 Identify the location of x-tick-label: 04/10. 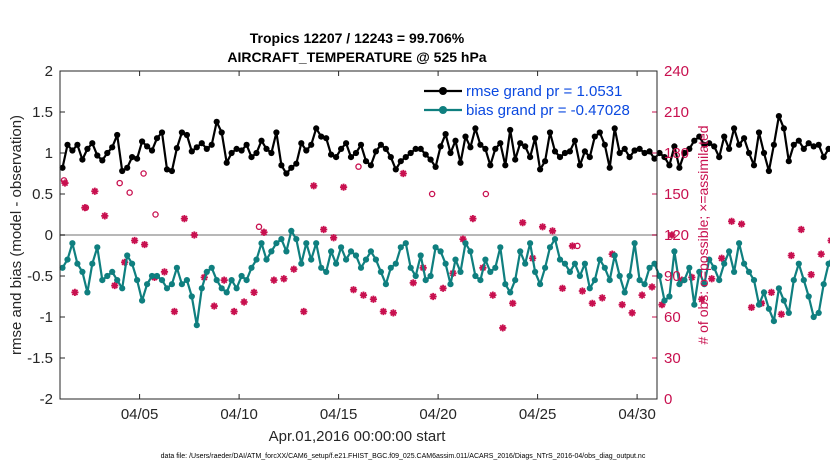
(239, 414).